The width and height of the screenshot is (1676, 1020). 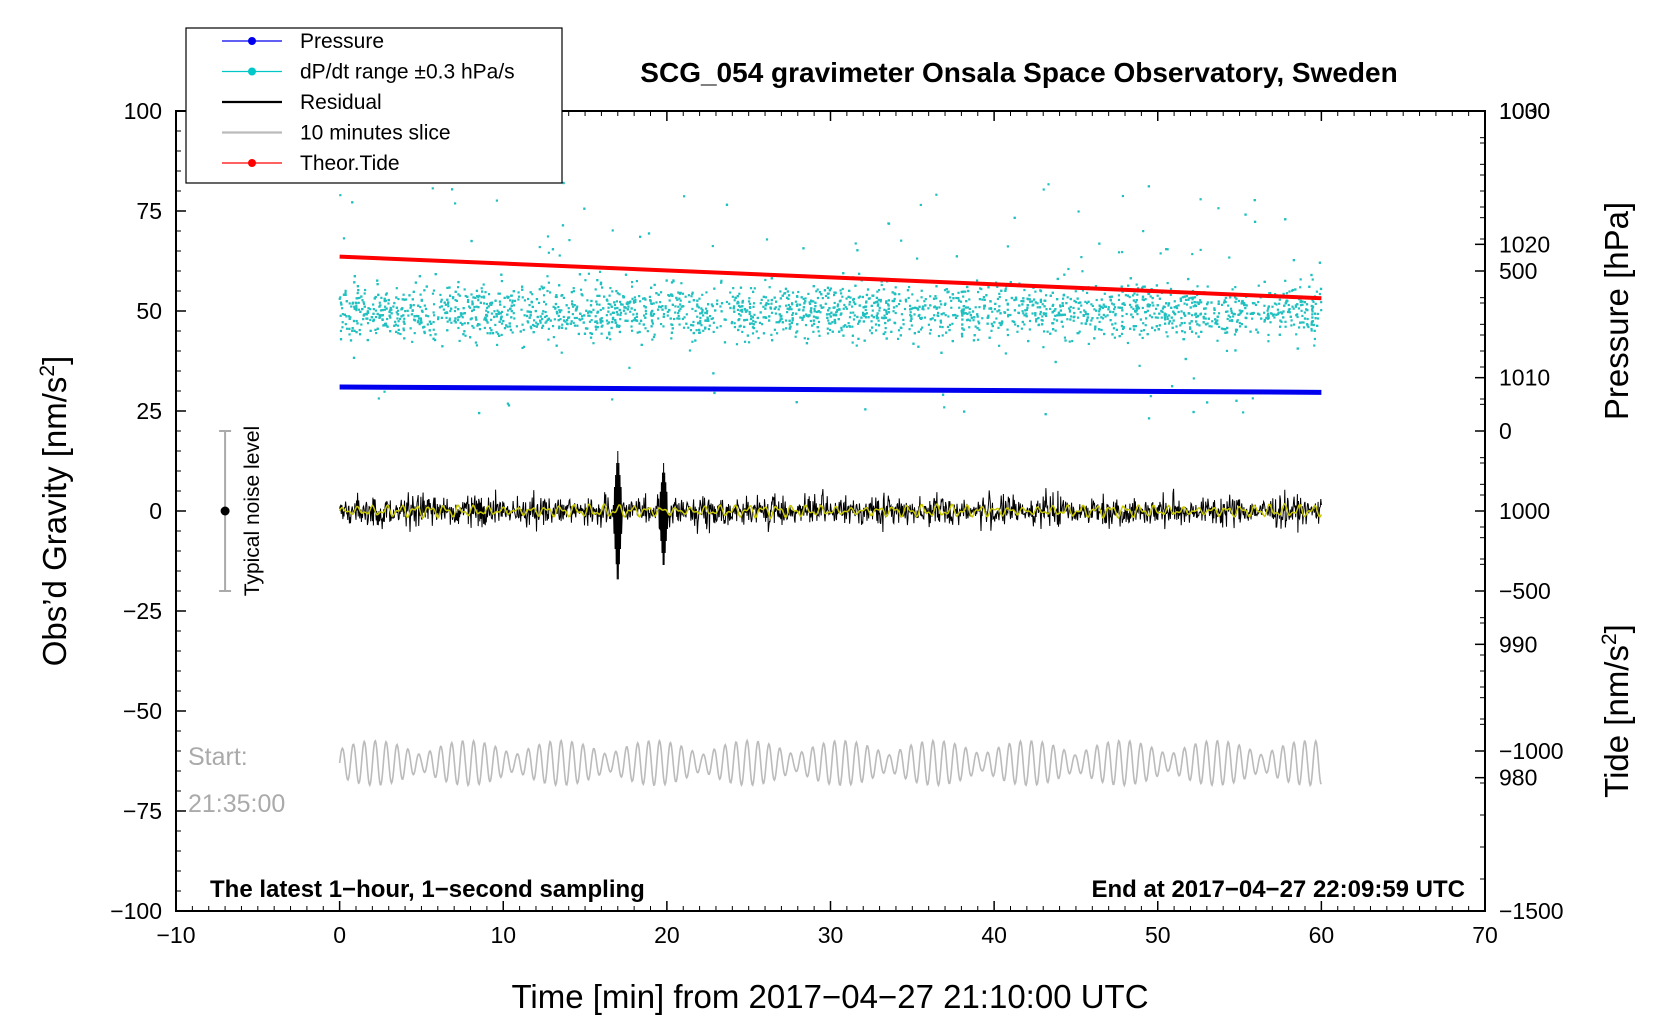 I want to click on pressure-series, so click(x=830, y=389).